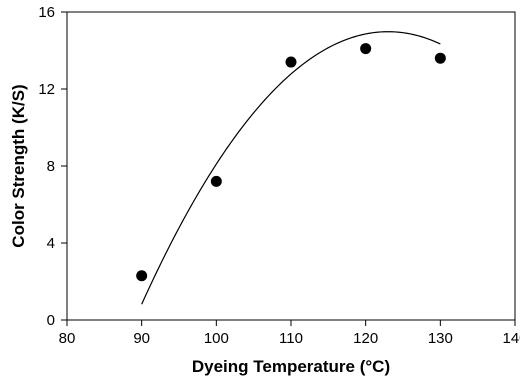 The height and width of the screenshot is (383, 520). What do you see at coordinates (141, 338) in the screenshot?
I see `x-tick-label: 90` at bounding box center [141, 338].